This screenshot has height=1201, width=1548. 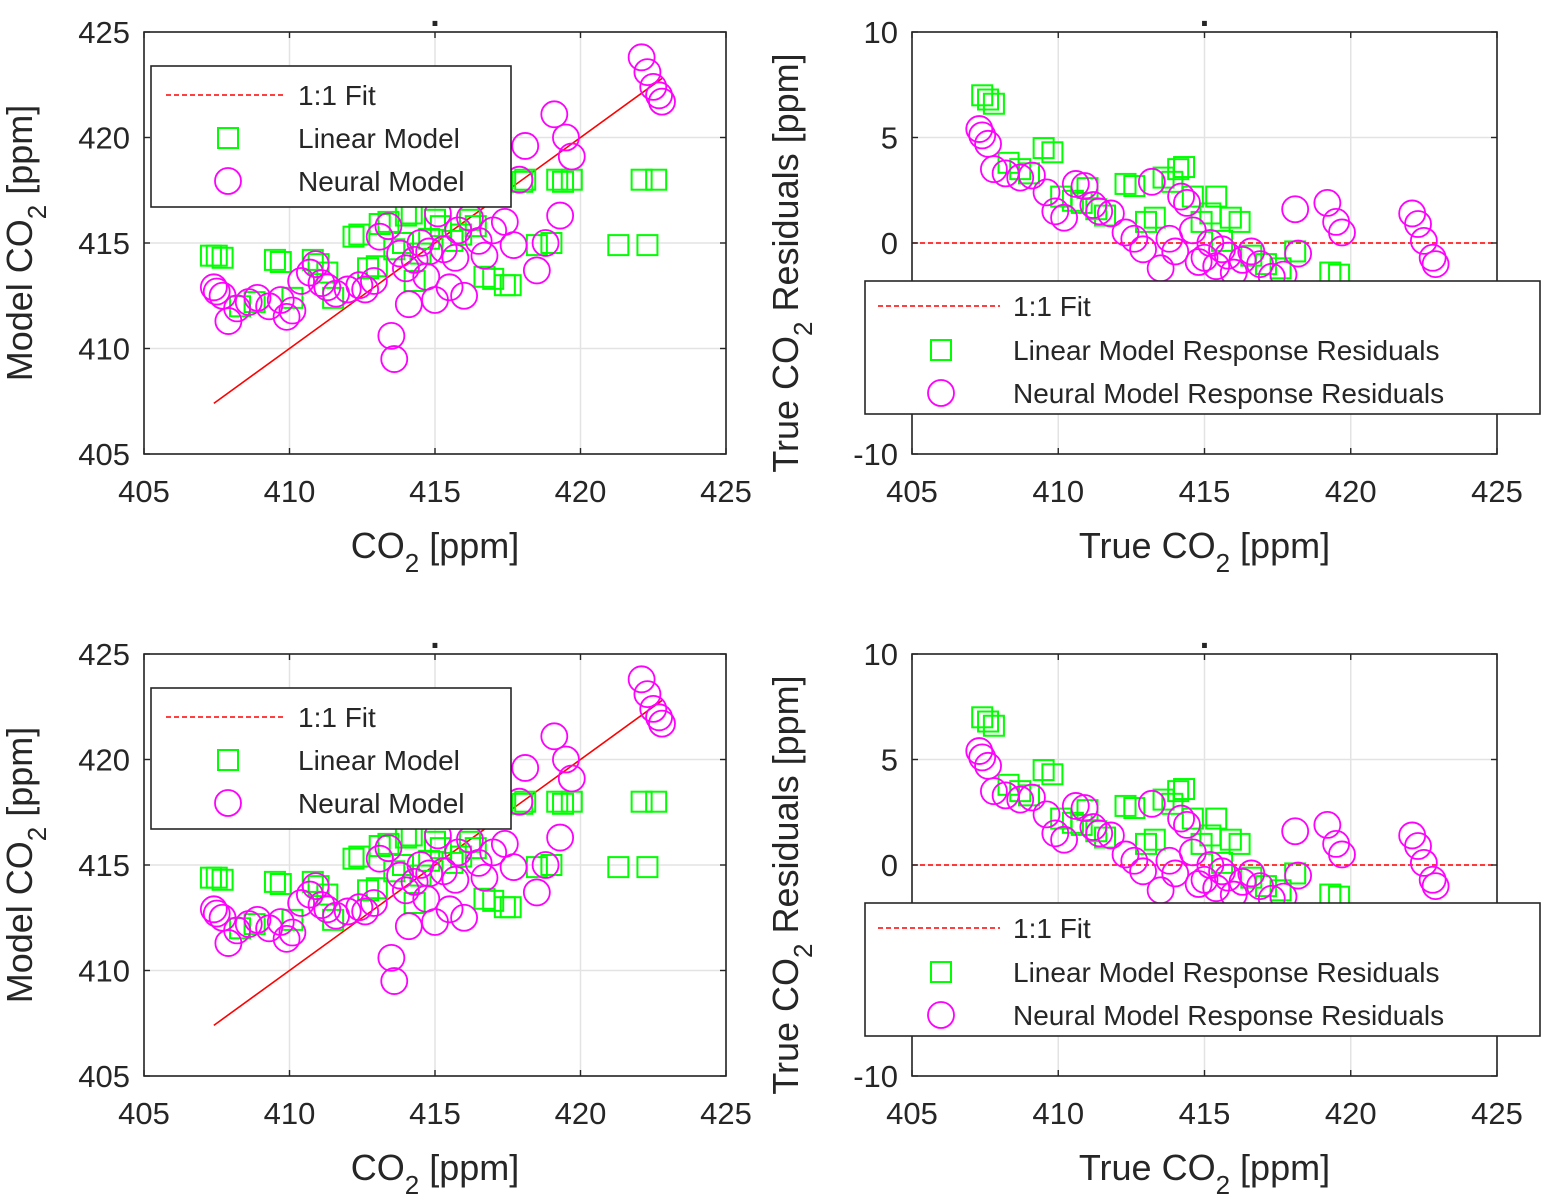 I want to click on y-tick-label: 415, so click(x=104, y=243).